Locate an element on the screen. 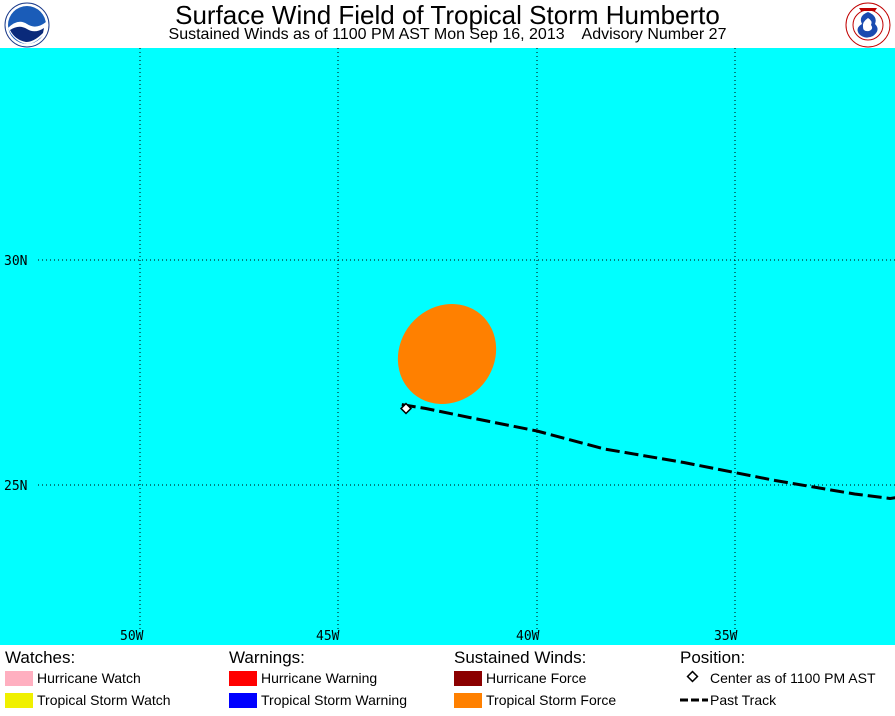 This screenshot has width=895, height=716. legend-item-hurricane-warning: Hurricane Warning is located at coordinates (303, 679).